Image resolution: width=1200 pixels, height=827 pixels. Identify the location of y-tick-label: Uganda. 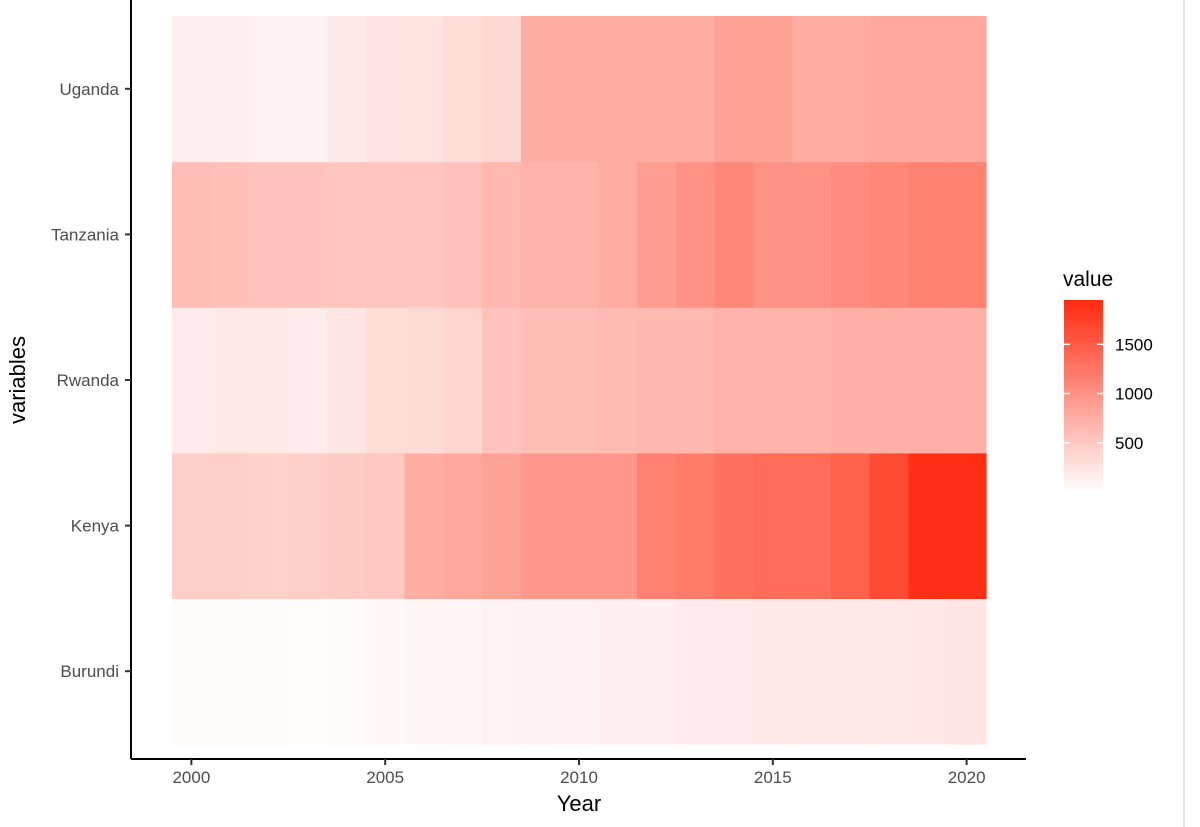
(89, 89).